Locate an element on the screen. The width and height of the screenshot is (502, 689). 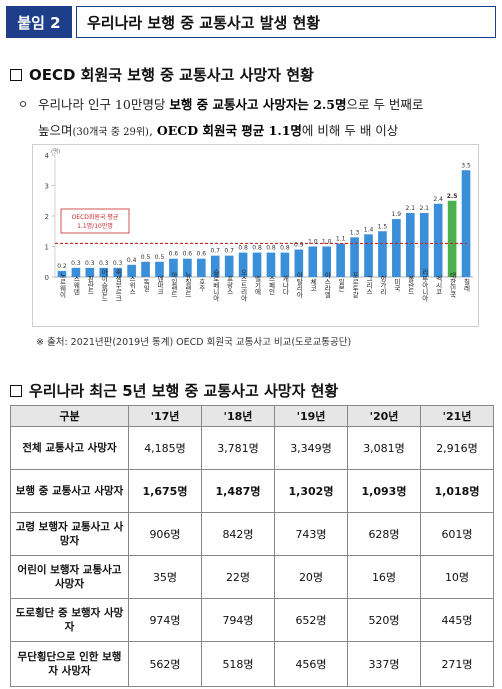
category-label: 이스라엘 is located at coordinates (327, 285).